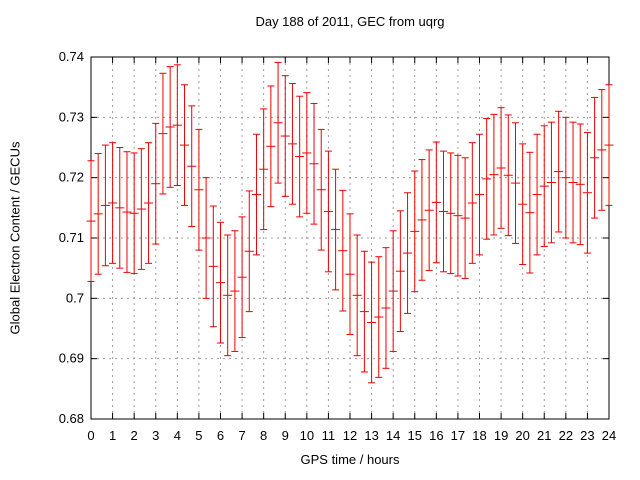  I want to click on x-tick-label: 11, so click(329, 435).